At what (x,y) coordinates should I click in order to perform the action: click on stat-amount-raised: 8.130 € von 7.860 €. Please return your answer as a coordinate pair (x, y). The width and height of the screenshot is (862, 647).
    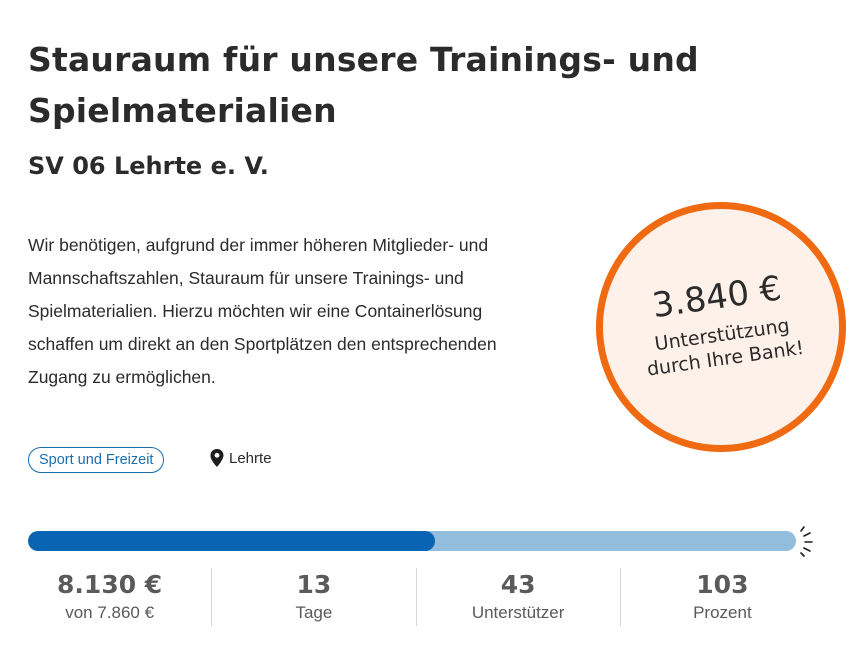
    Looking at the image, I should click on (109, 597).